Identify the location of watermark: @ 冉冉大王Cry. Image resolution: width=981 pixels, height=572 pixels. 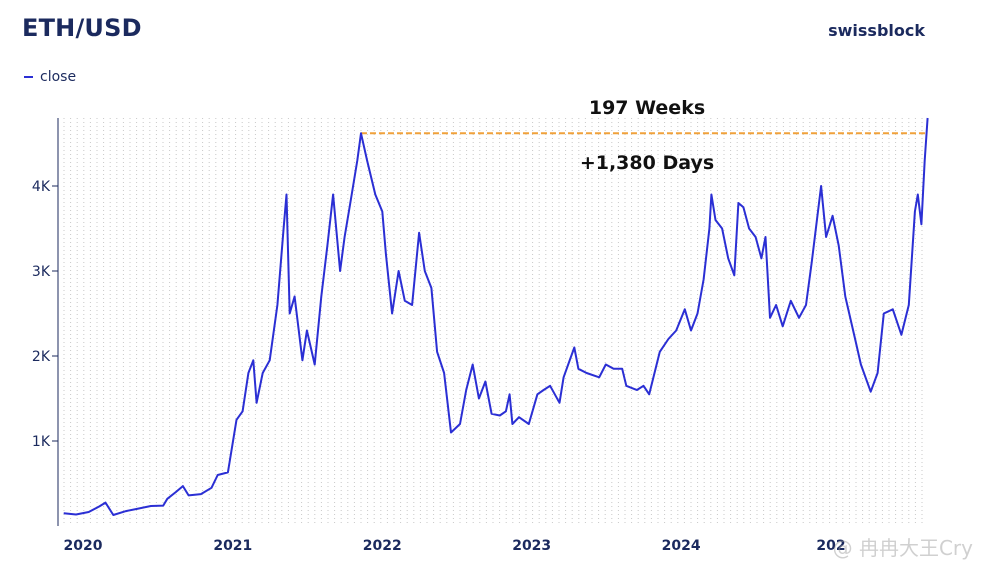
(902, 548).